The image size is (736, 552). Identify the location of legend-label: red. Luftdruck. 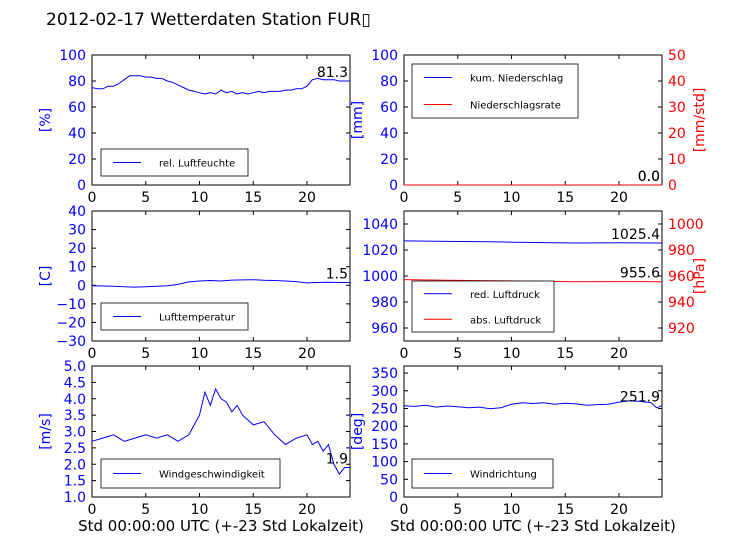
(505, 295).